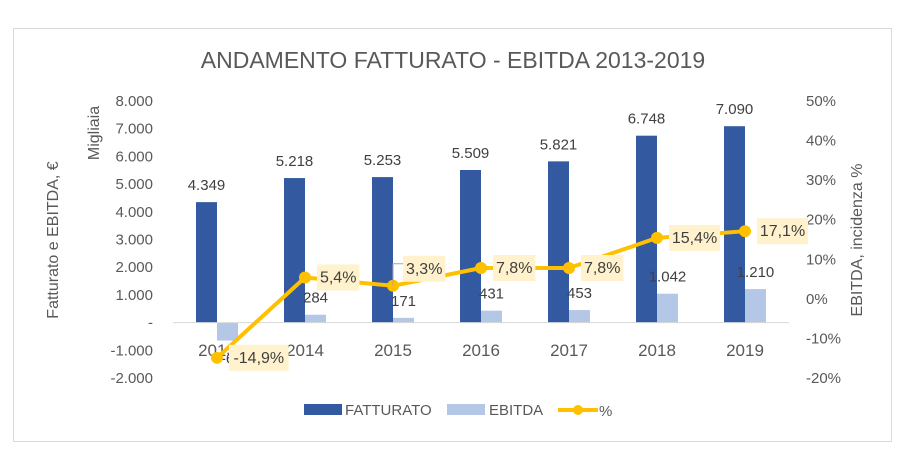  Describe the element at coordinates (491, 316) in the screenshot. I see `bar-ebitda-2016` at that location.